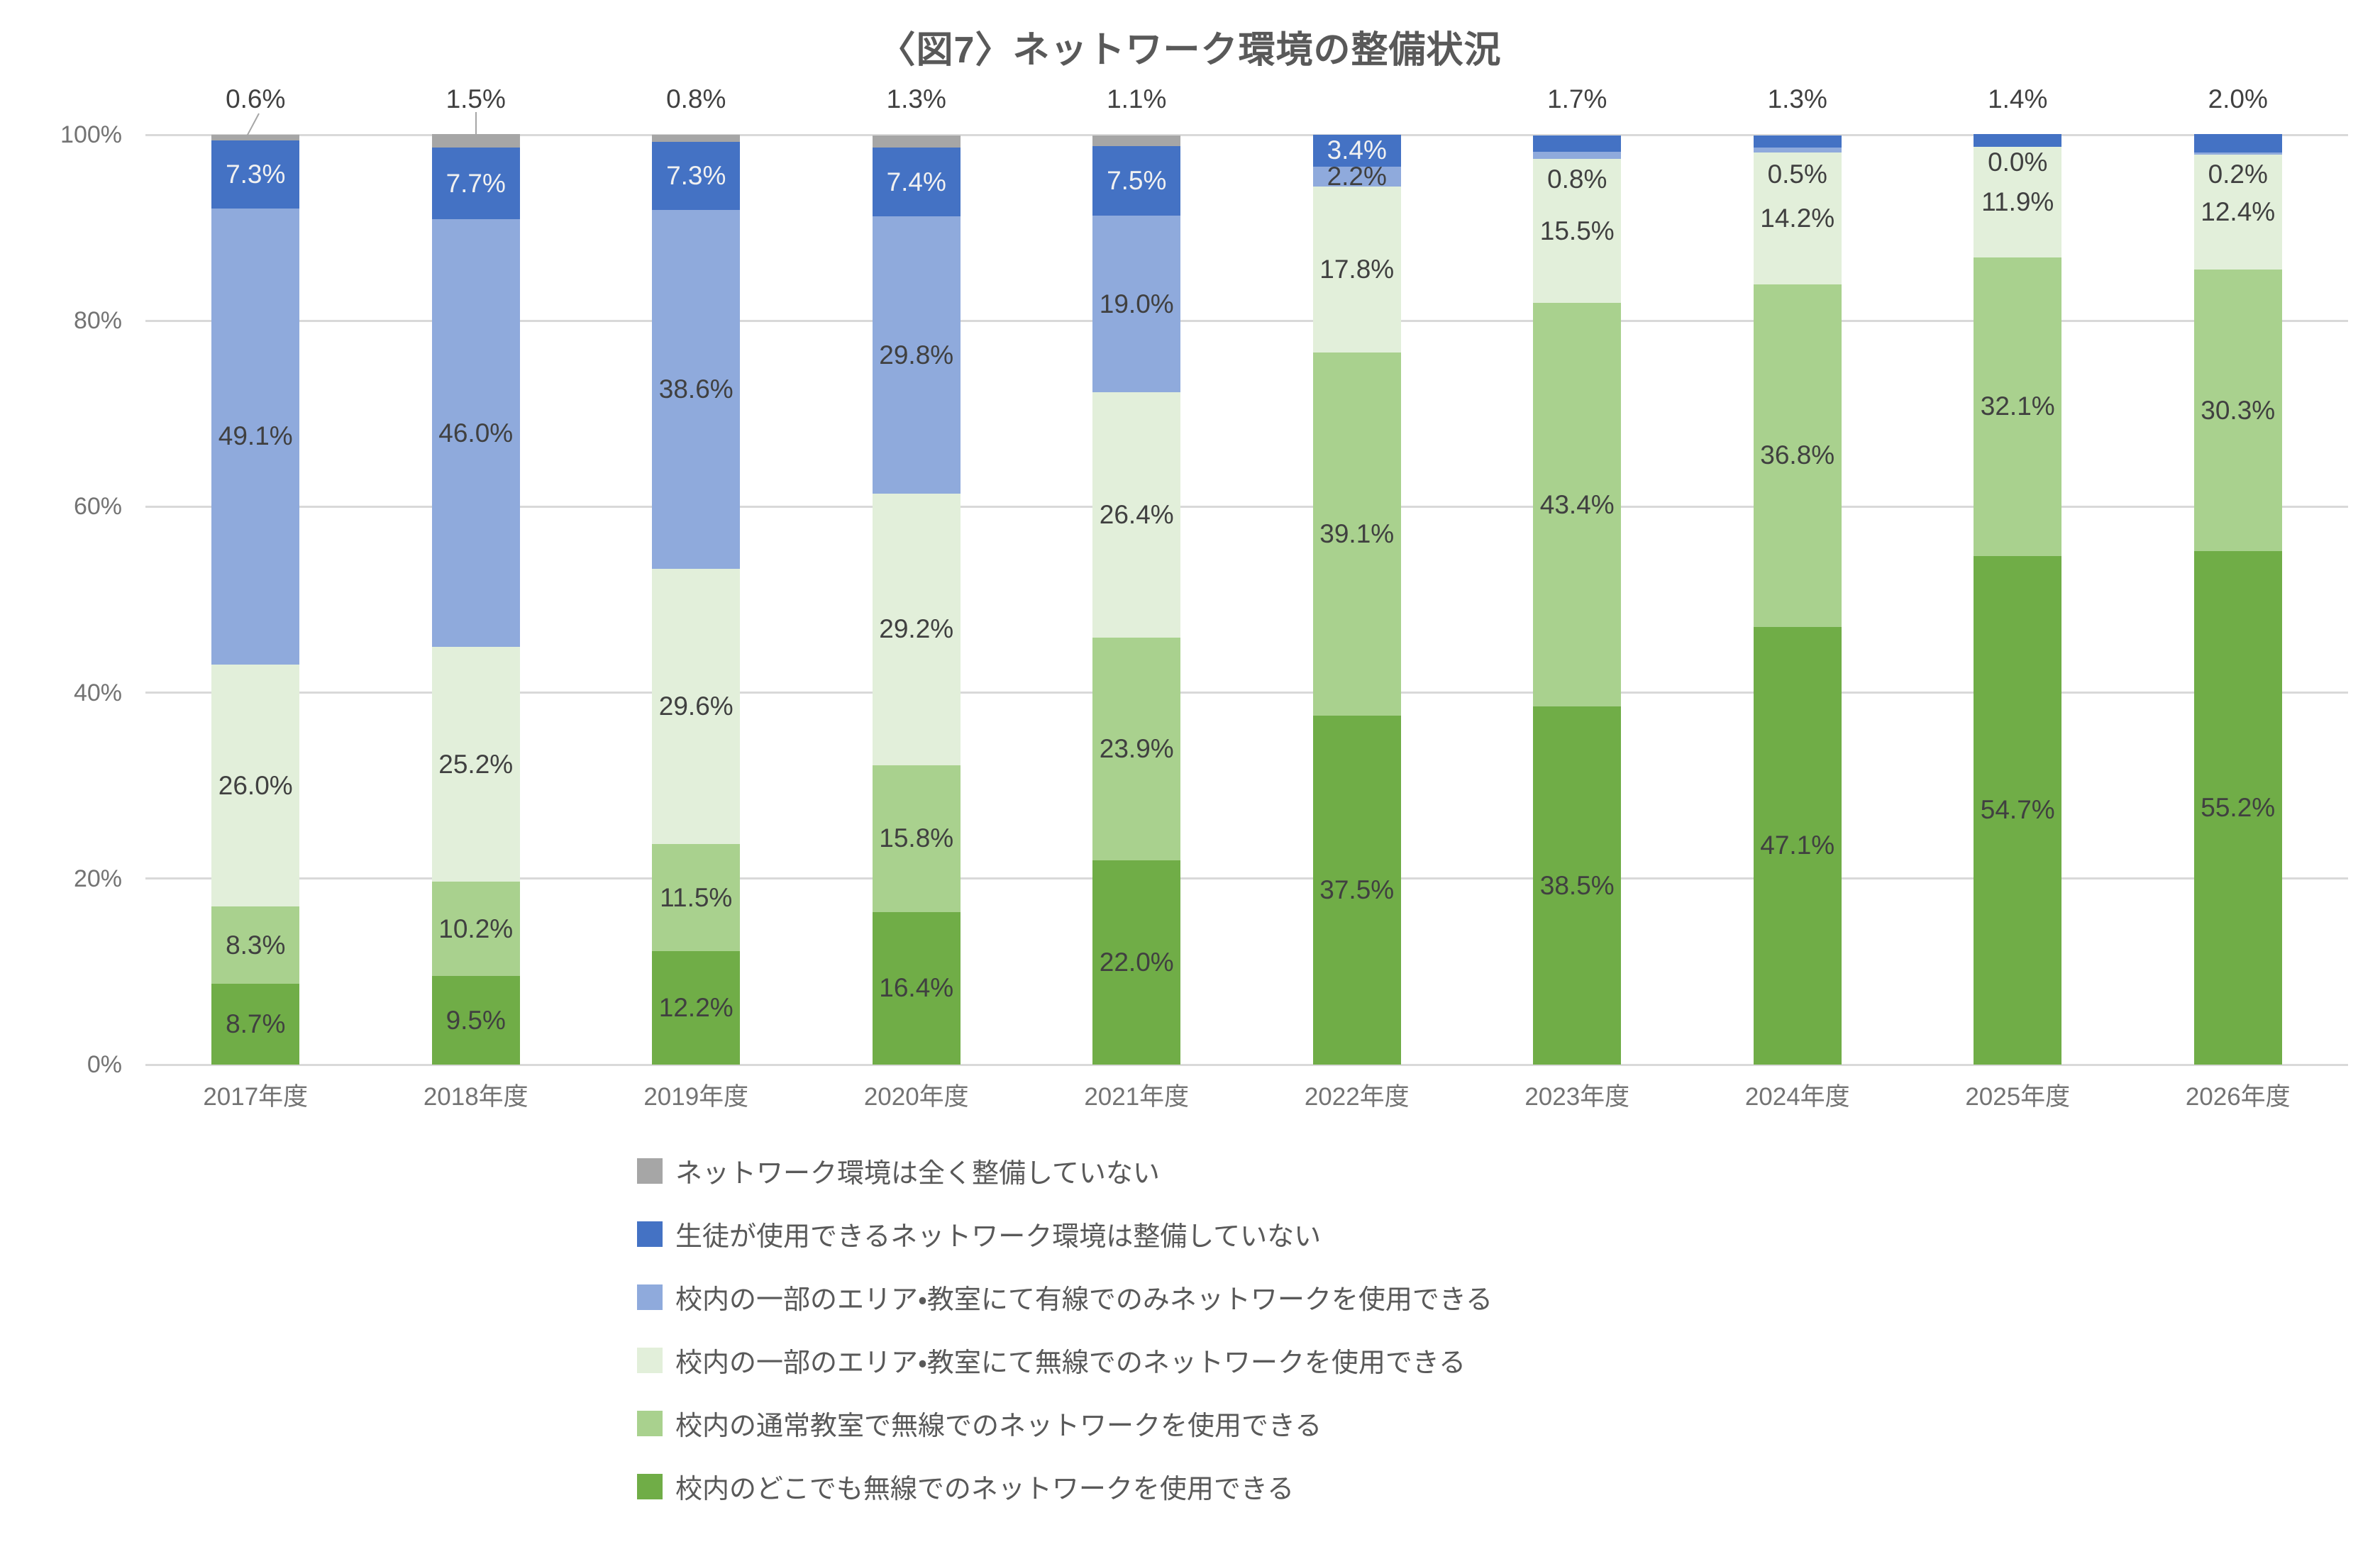 The height and width of the screenshot is (1554, 2380). I want to click on data-label-no-student-network: 3.4%, so click(1357, 150).